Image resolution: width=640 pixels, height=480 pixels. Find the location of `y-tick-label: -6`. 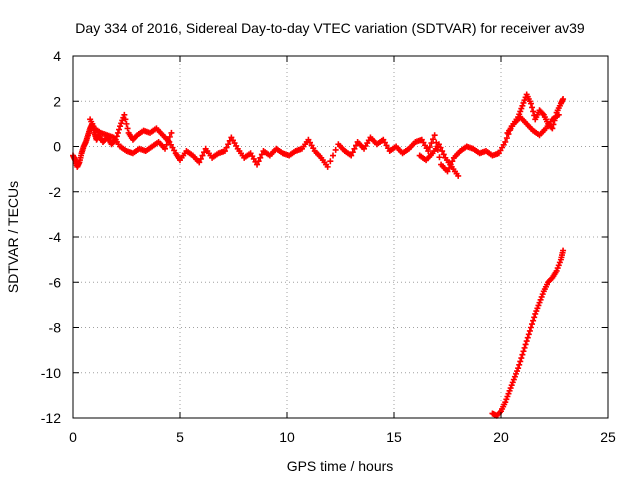

y-tick-label: -6 is located at coordinates (55, 282).